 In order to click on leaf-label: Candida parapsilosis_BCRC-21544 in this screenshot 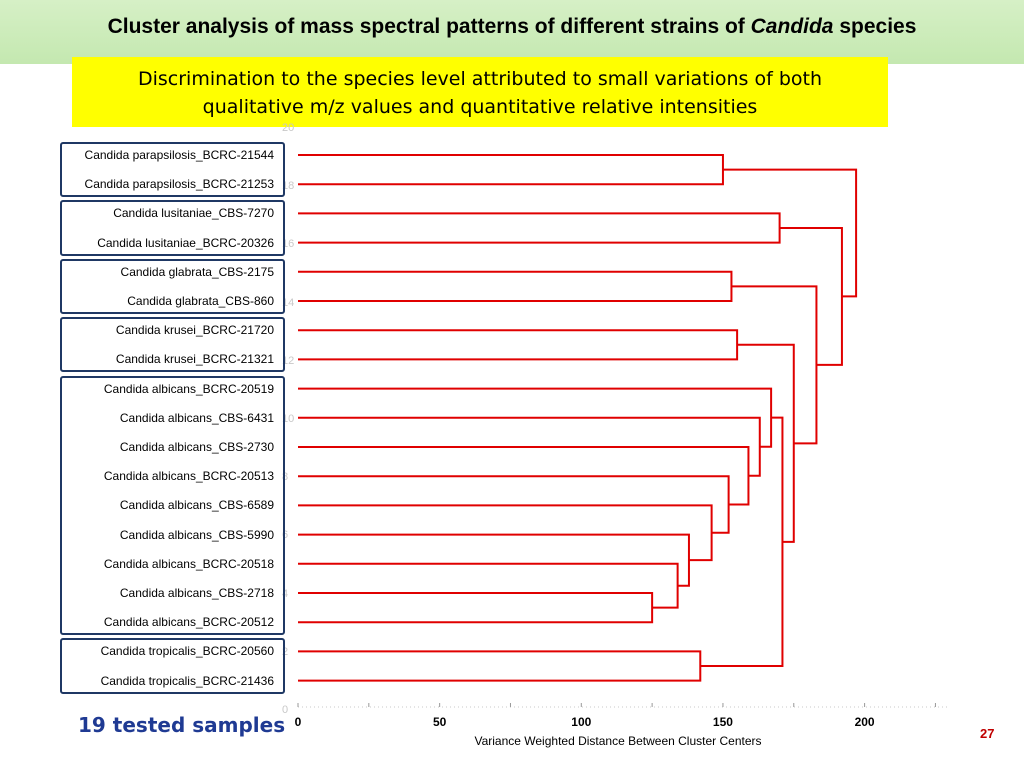, I will do `click(179, 155)`.